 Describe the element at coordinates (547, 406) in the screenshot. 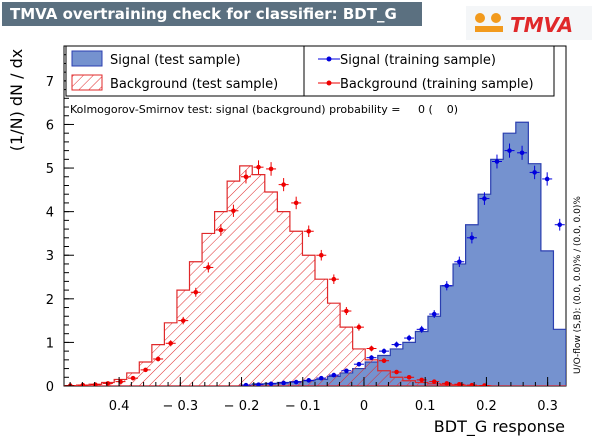

I see `x-tick-label: 0.3` at that location.